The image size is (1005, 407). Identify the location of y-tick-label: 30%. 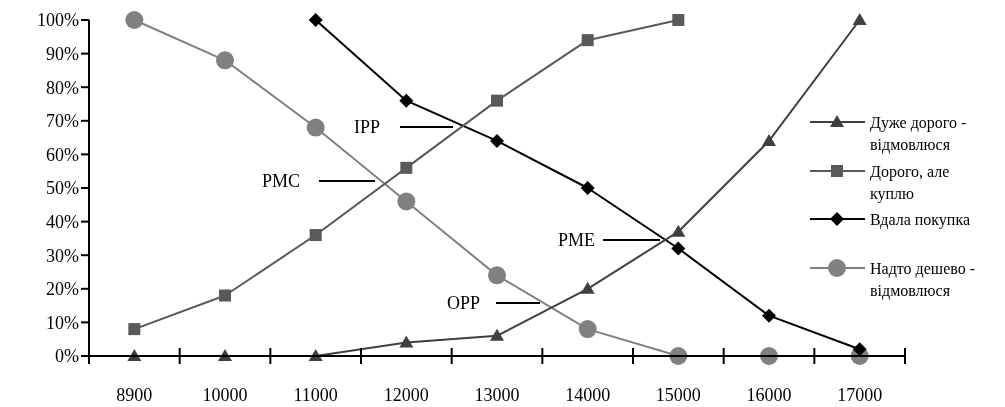
(62, 255).